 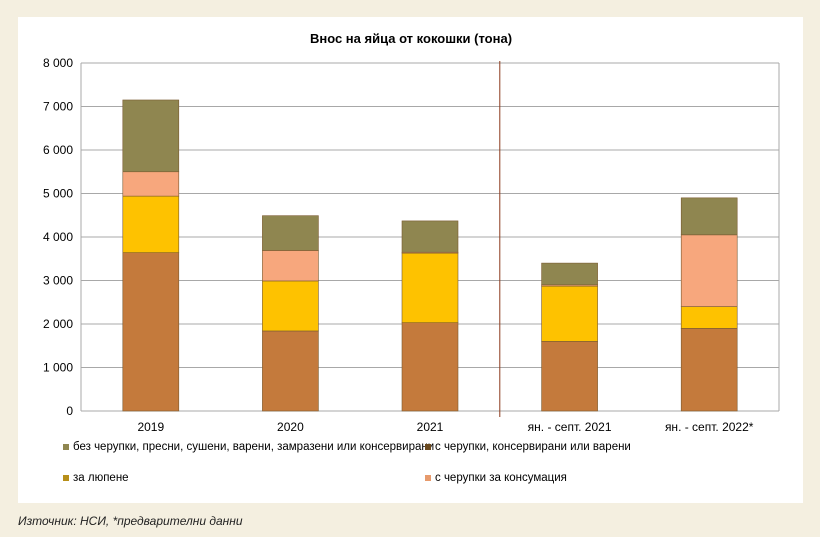 I want to click on source-note: Източник: НСИ, *предварителни данни, so click(x=130, y=521).